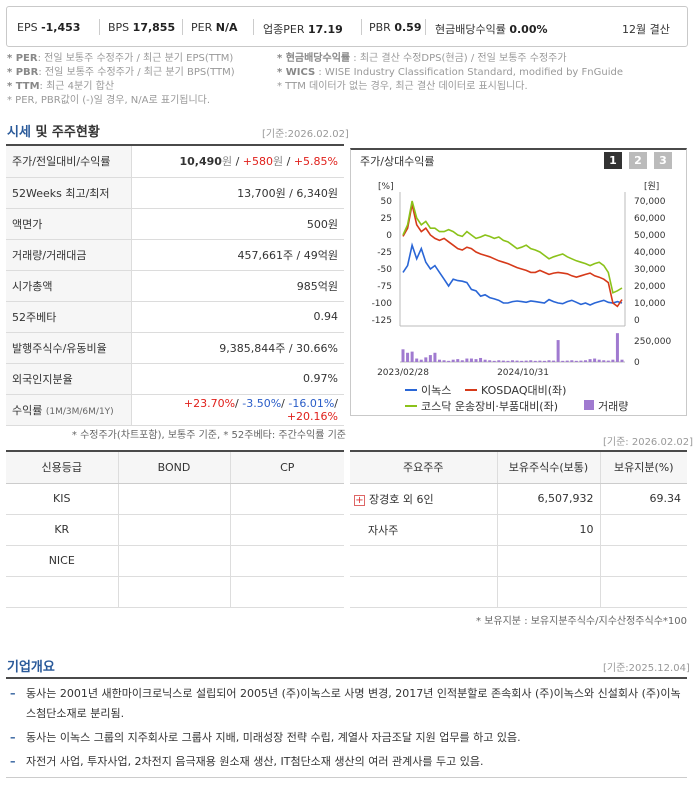 This screenshot has height=785, width=697. Describe the element at coordinates (382, 321) in the screenshot. I see `left-tick-label: -125` at that location.